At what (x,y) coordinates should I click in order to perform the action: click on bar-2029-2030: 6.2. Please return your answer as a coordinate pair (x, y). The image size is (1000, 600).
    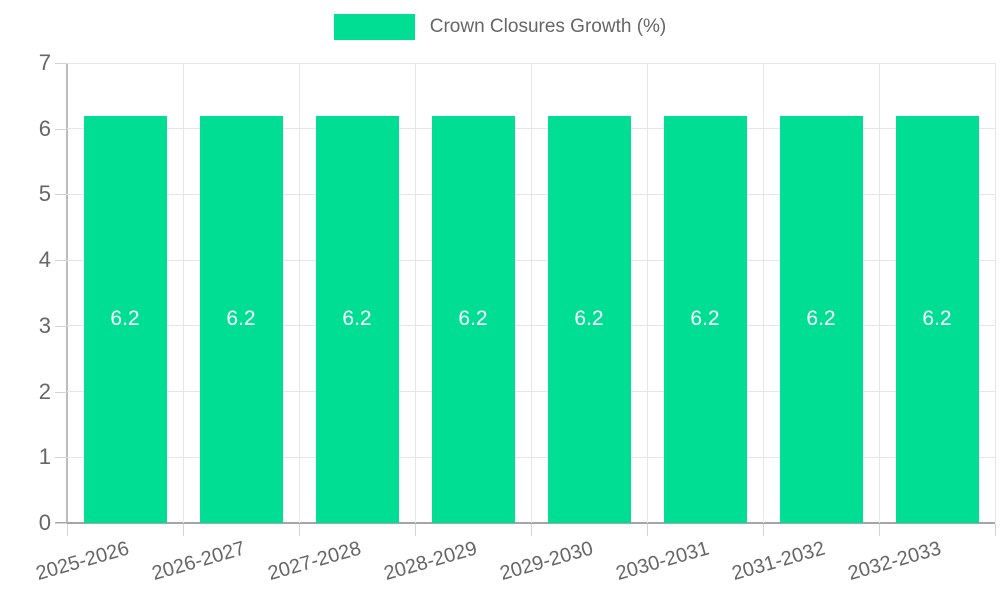
    Looking at the image, I should click on (589, 319).